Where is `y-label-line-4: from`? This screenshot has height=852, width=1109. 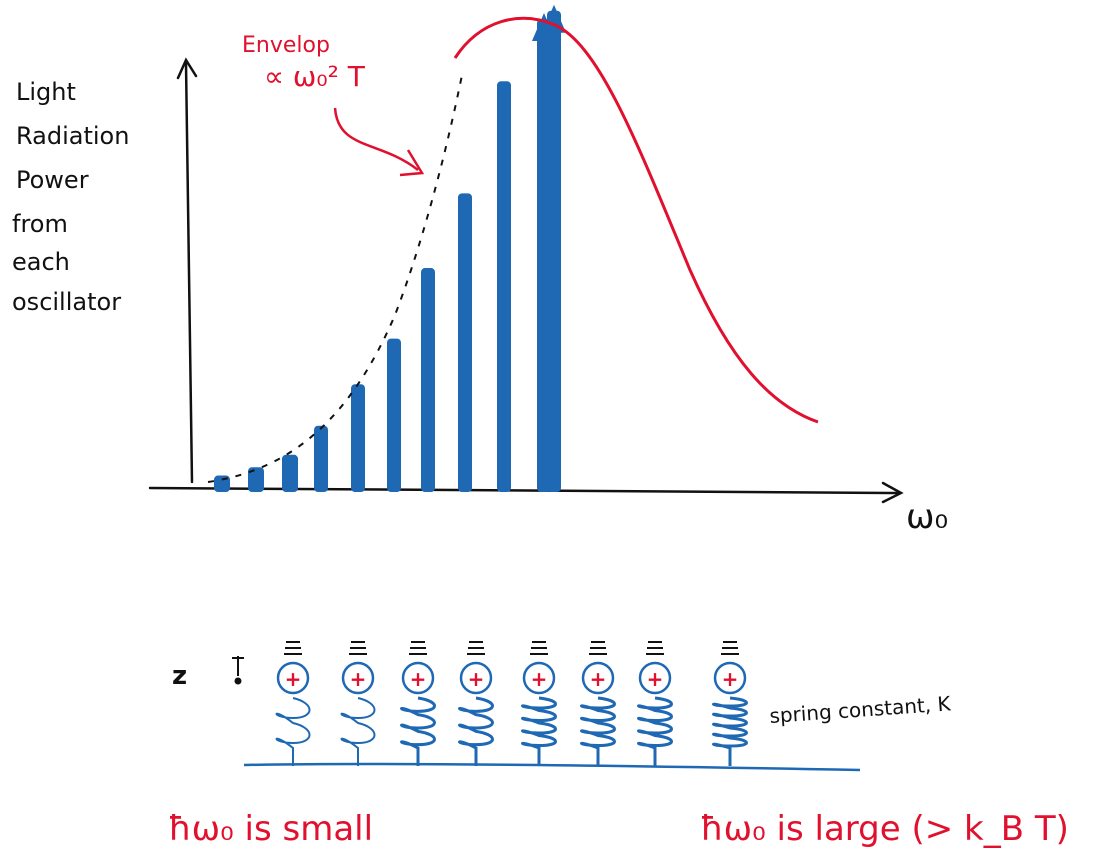
y-label-line-4: from is located at coordinates (40, 224).